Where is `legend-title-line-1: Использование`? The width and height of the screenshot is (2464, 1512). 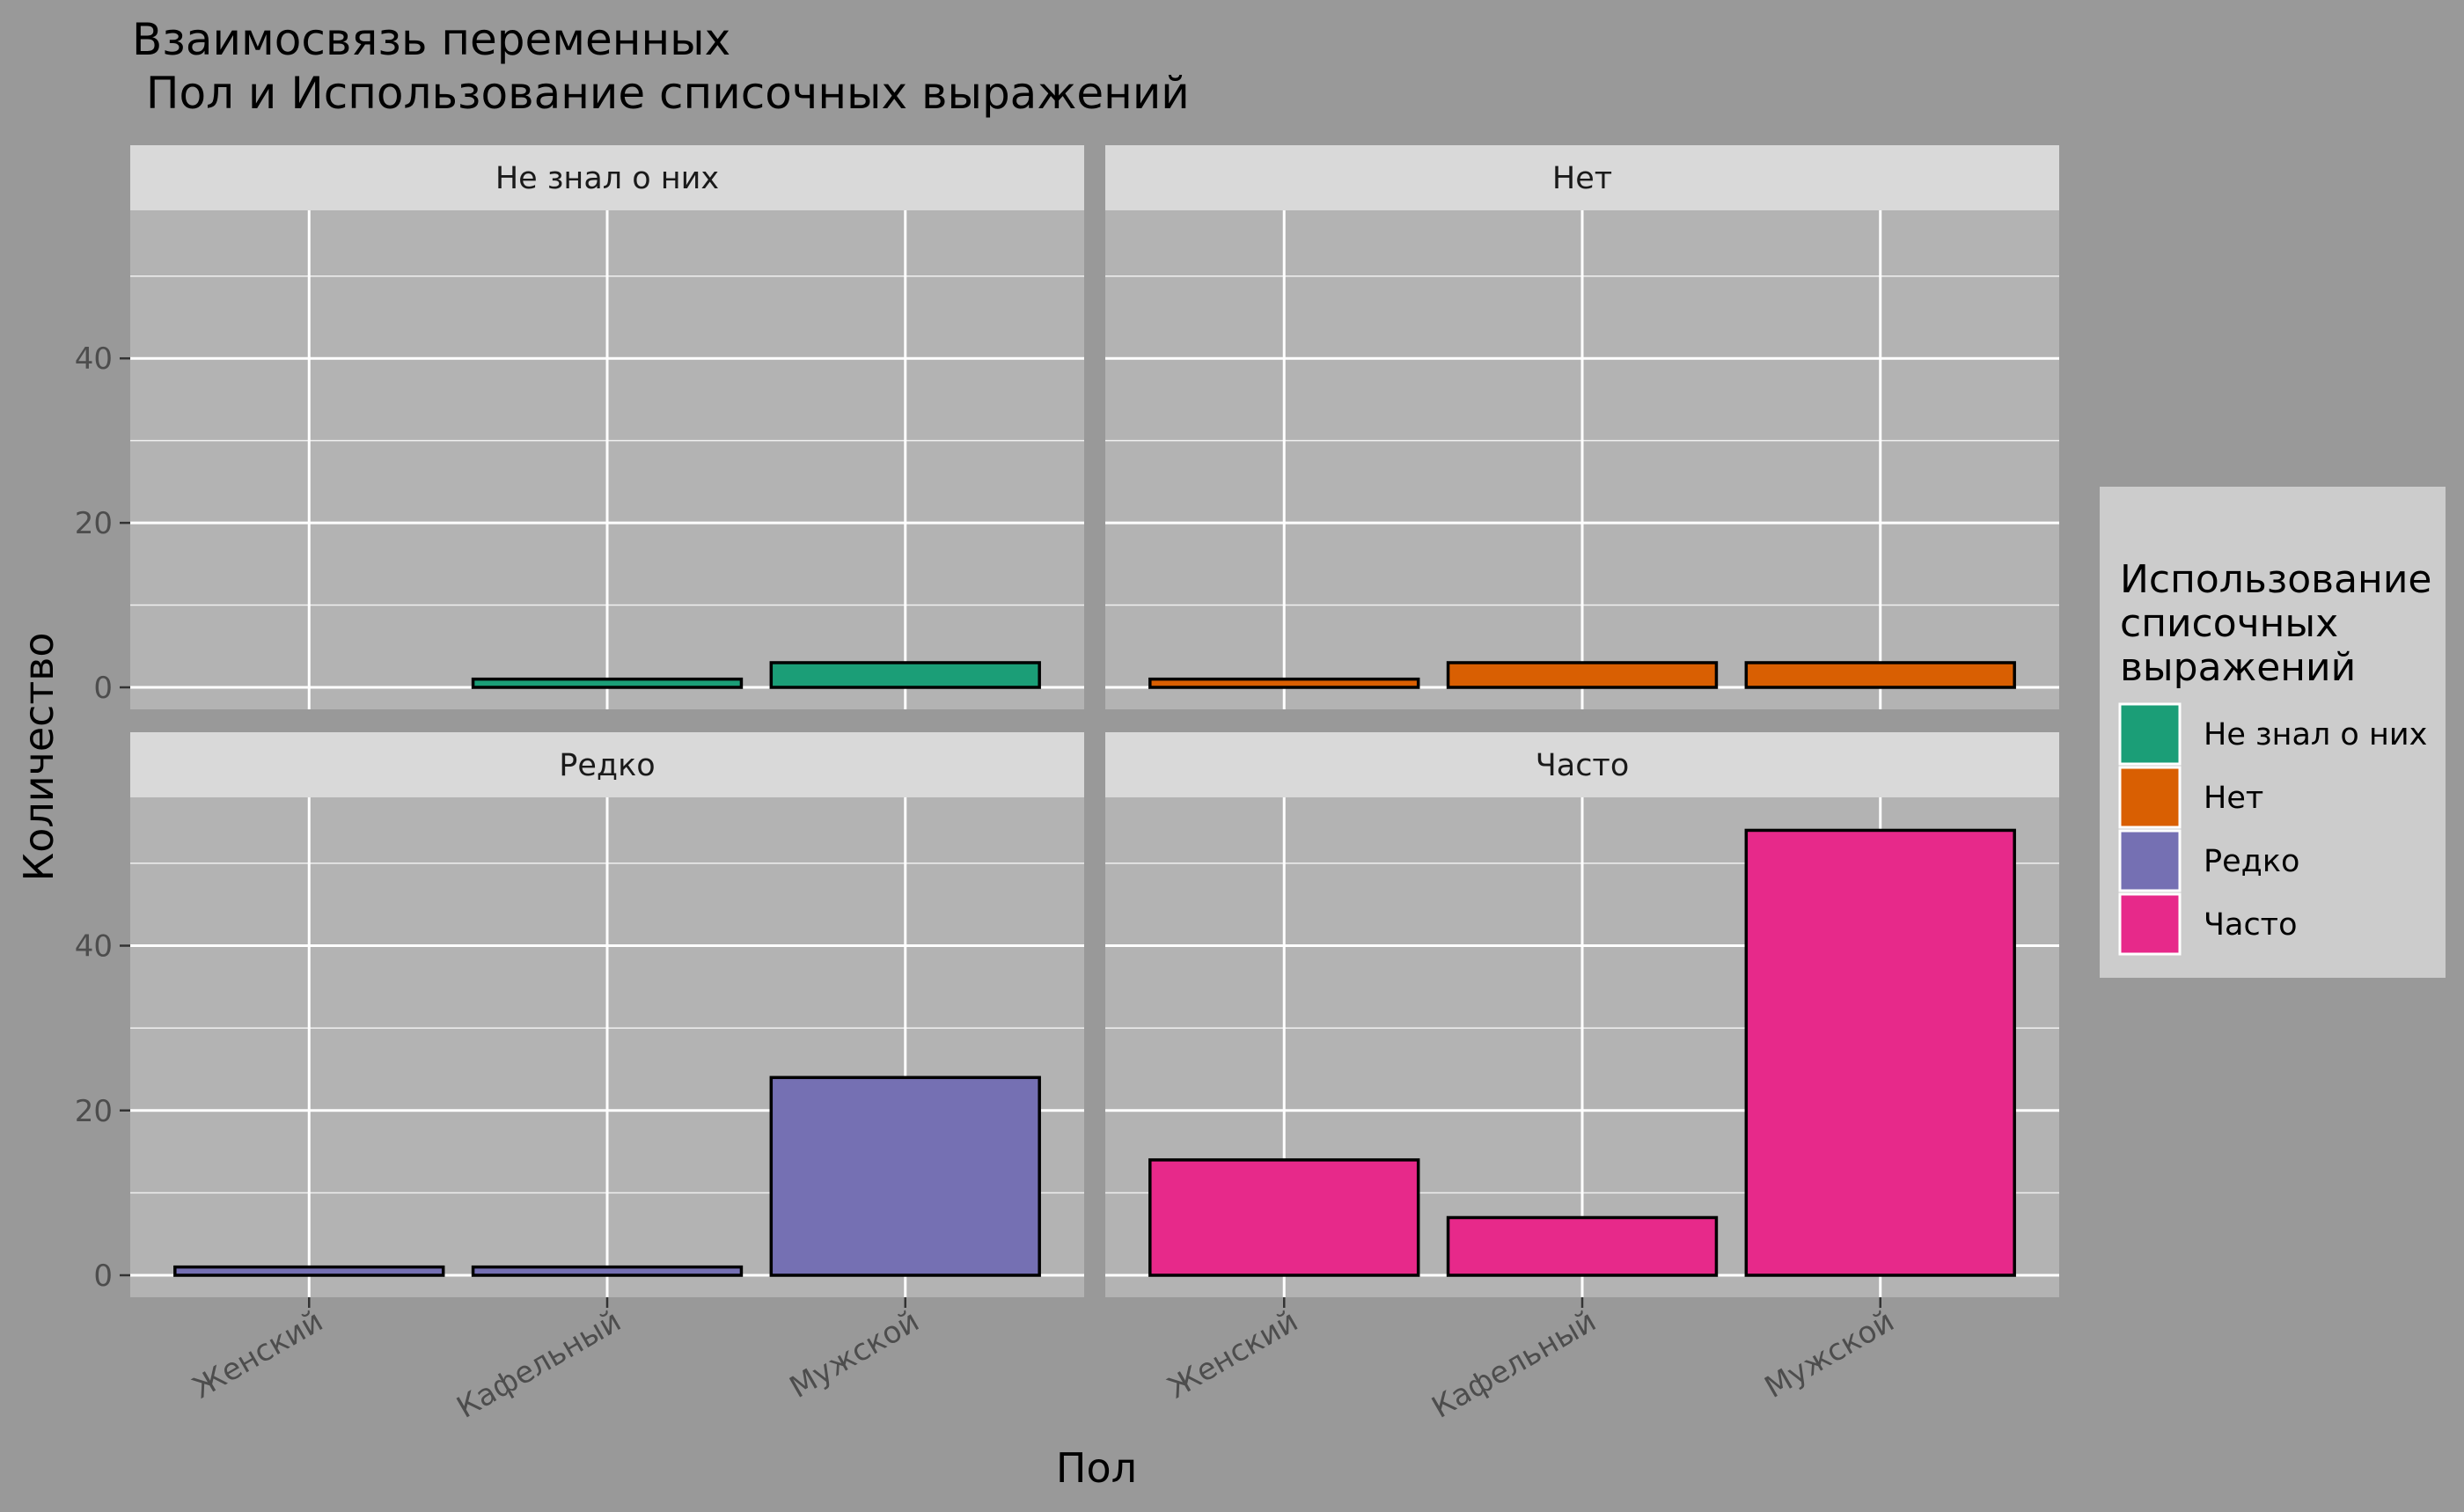
legend-title-line-1: Использование is located at coordinates (2276, 579).